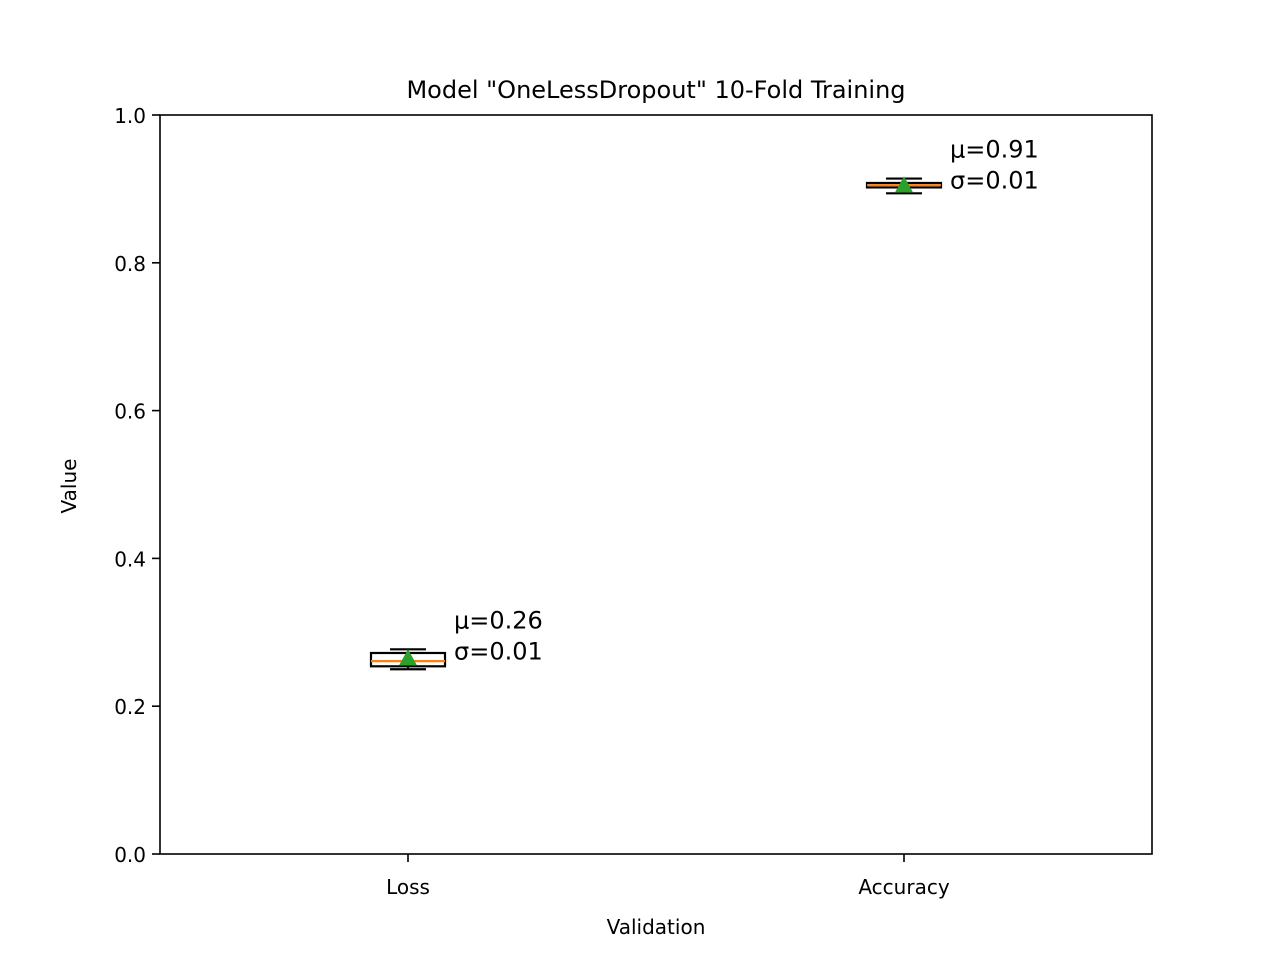 The height and width of the screenshot is (960, 1280). Describe the element at coordinates (130, 264) in the screenshot. I see `y-tick-label: 0.8` at that location.